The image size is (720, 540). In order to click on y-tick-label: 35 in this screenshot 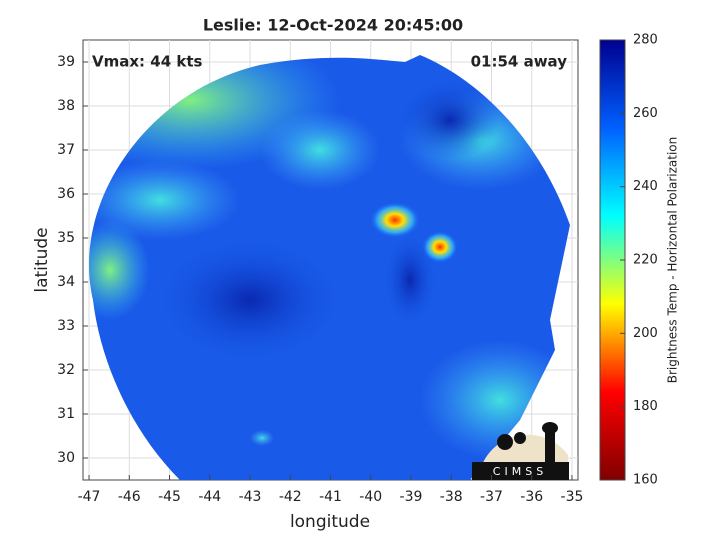, I will do `click(66, 238)`.